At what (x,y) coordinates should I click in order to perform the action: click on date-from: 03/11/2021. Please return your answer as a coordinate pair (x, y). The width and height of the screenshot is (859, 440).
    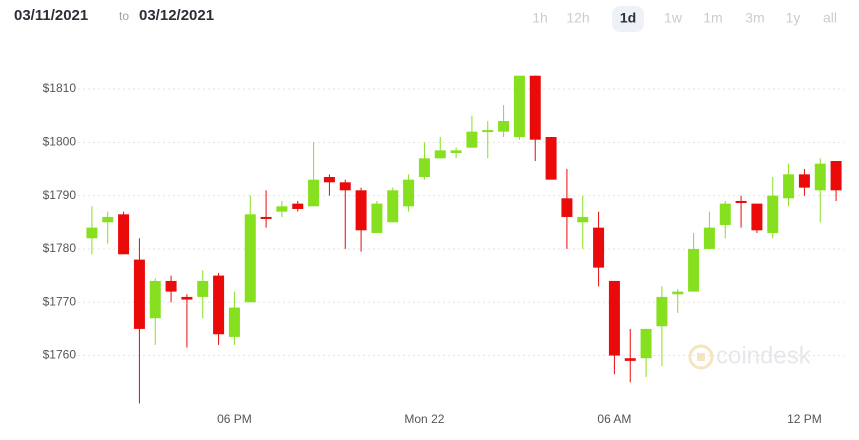
    Looking at the image, I should click on (51, 15).